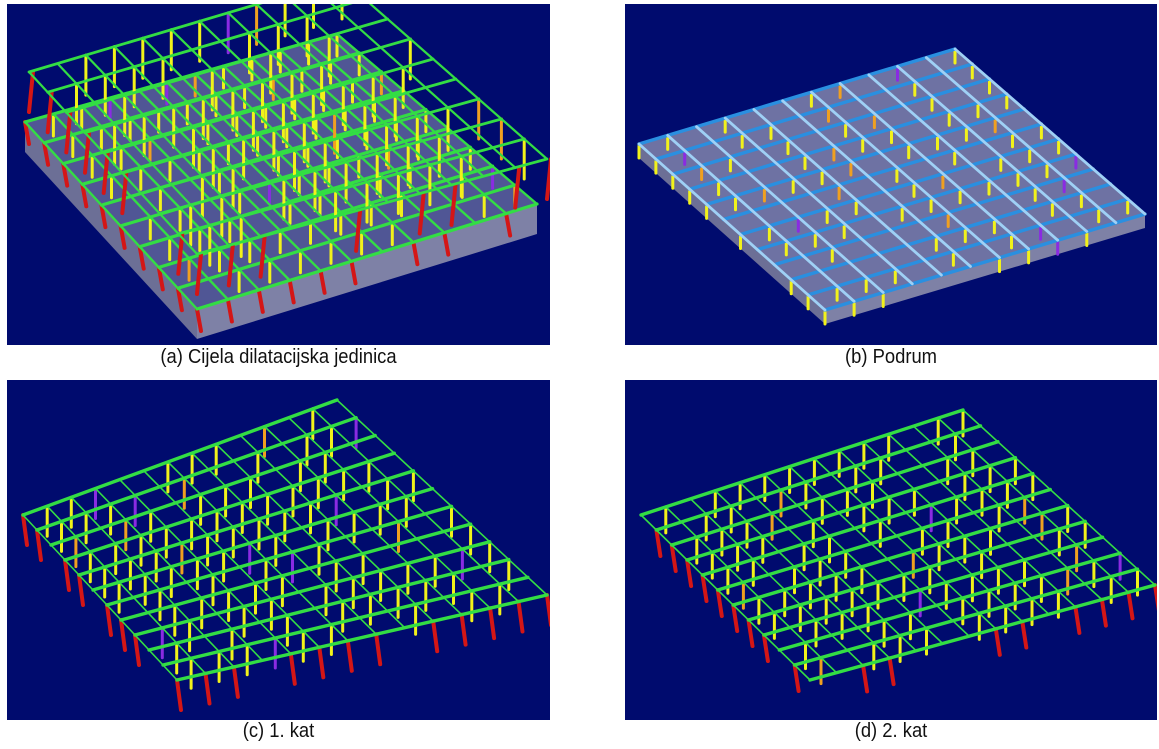 Image resolution: width=1159 pixels, height=749 pixels. Describe the element at coordinates (278, 357) in the screenshot. I see `caption-a: (a) Cijela dilatacijska jedinica` at that location.